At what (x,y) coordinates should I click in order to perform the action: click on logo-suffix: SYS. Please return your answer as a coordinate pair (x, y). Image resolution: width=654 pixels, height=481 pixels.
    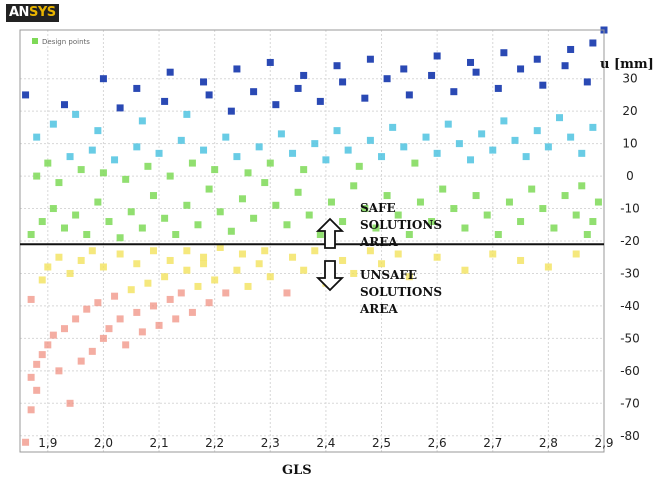
    Looking at the image, I should click on (42, 12).